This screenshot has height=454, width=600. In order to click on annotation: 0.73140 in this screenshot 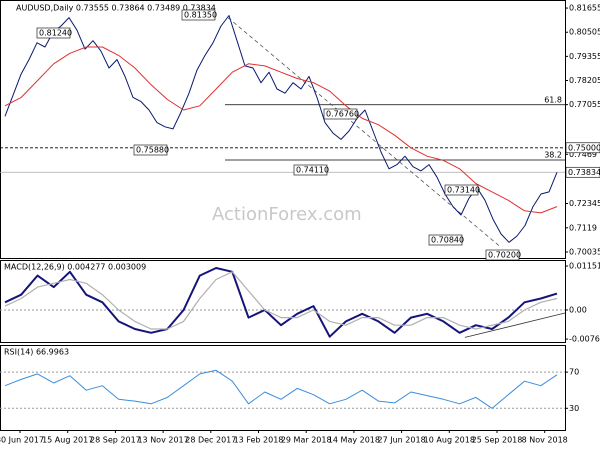, I will do `click(463, 190)`.